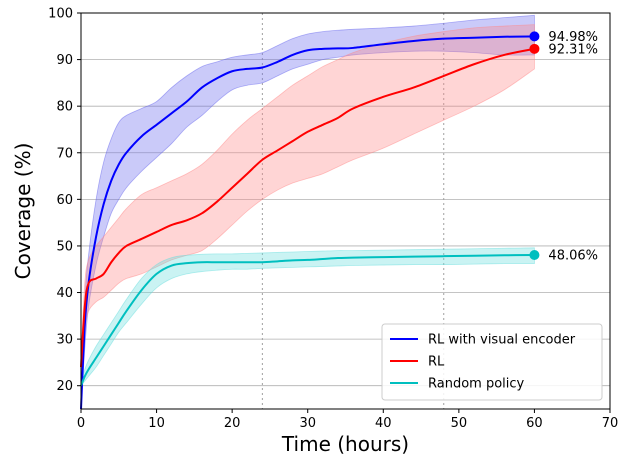 This screenshot has height=467, width=619. I want to click on legend: RL with visual encoder RL Random policy, so click(492, 362).